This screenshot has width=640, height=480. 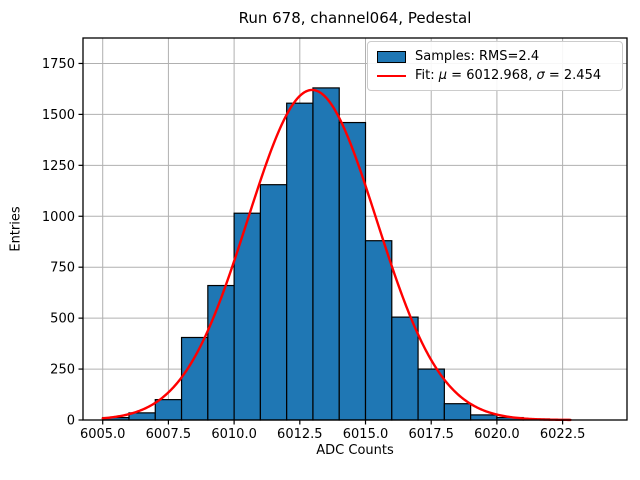 What do you see at coordinates (431, 434) in the screenshot?
I see `x-tick-label: 6017.5` at bounding box center [431, 434].